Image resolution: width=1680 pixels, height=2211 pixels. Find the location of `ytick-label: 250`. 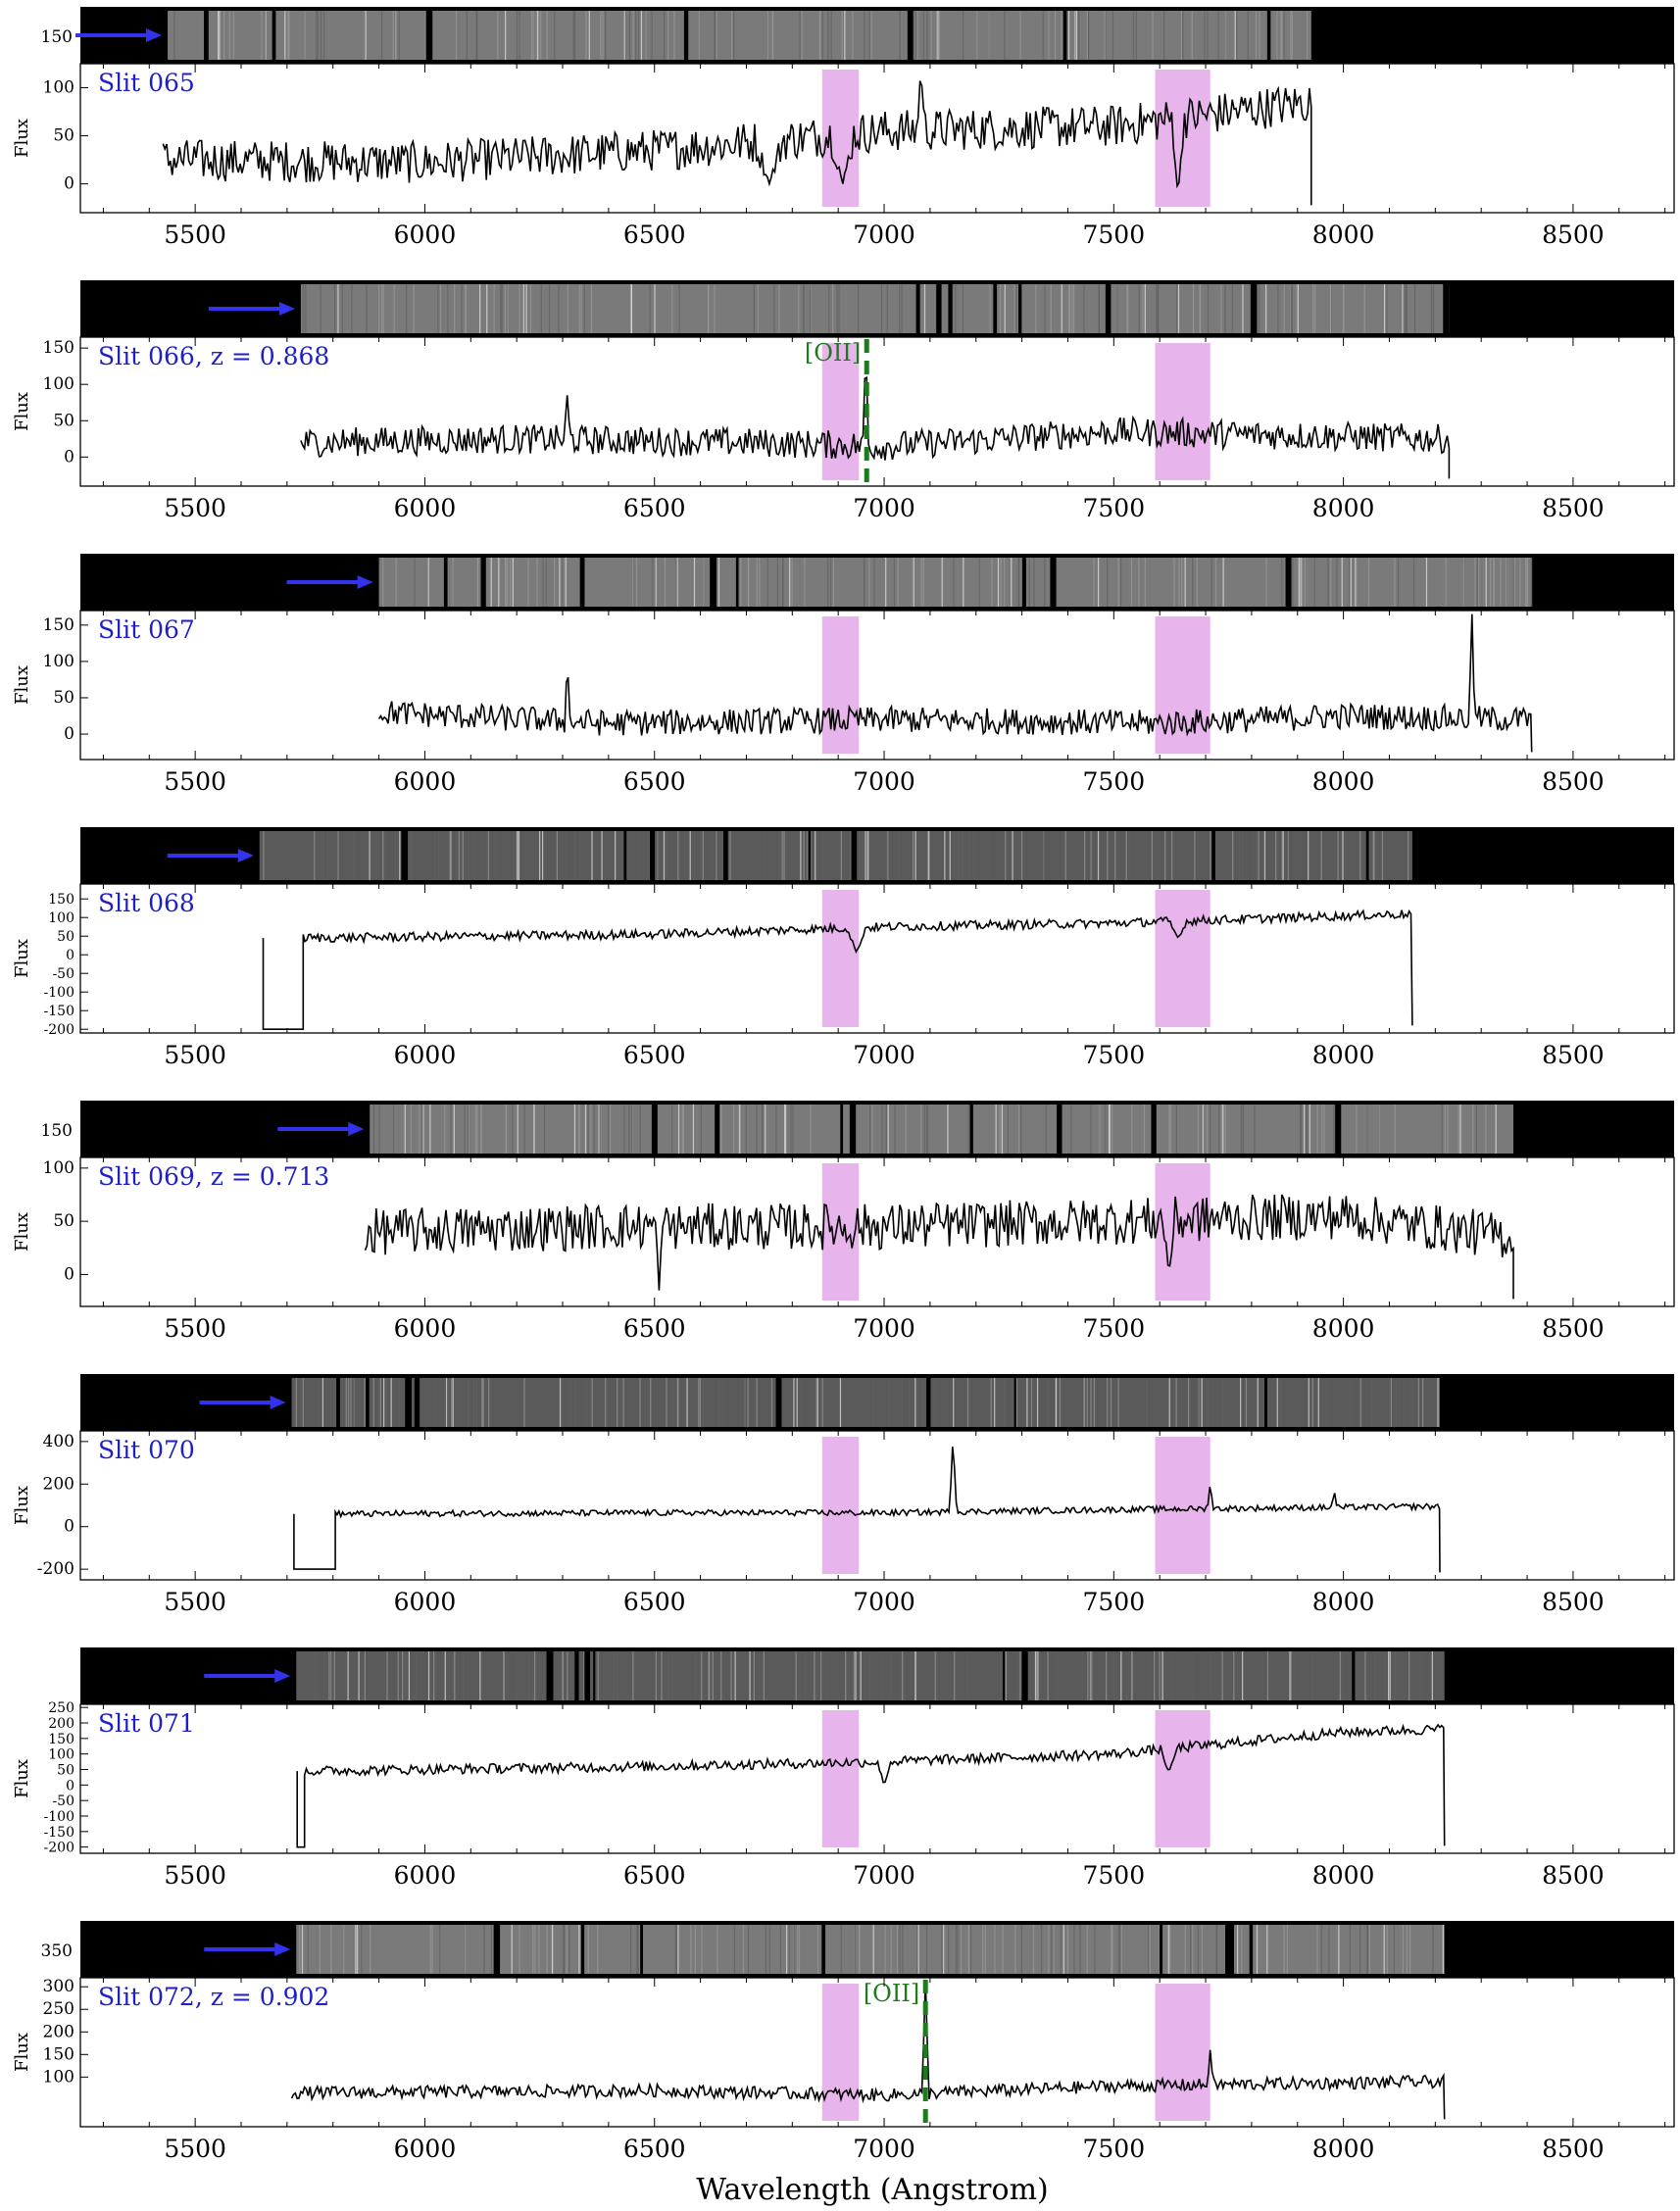

ytick-label: 250 is located at coordinates (61, 1708).